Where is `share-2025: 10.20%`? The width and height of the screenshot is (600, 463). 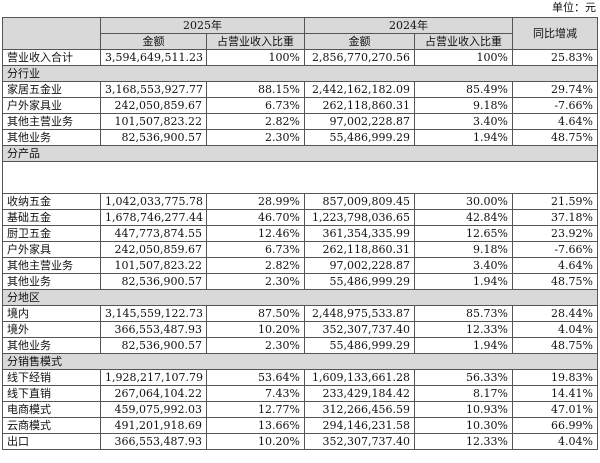 share-2025: 10.20% is located at coordinates (255, 441).